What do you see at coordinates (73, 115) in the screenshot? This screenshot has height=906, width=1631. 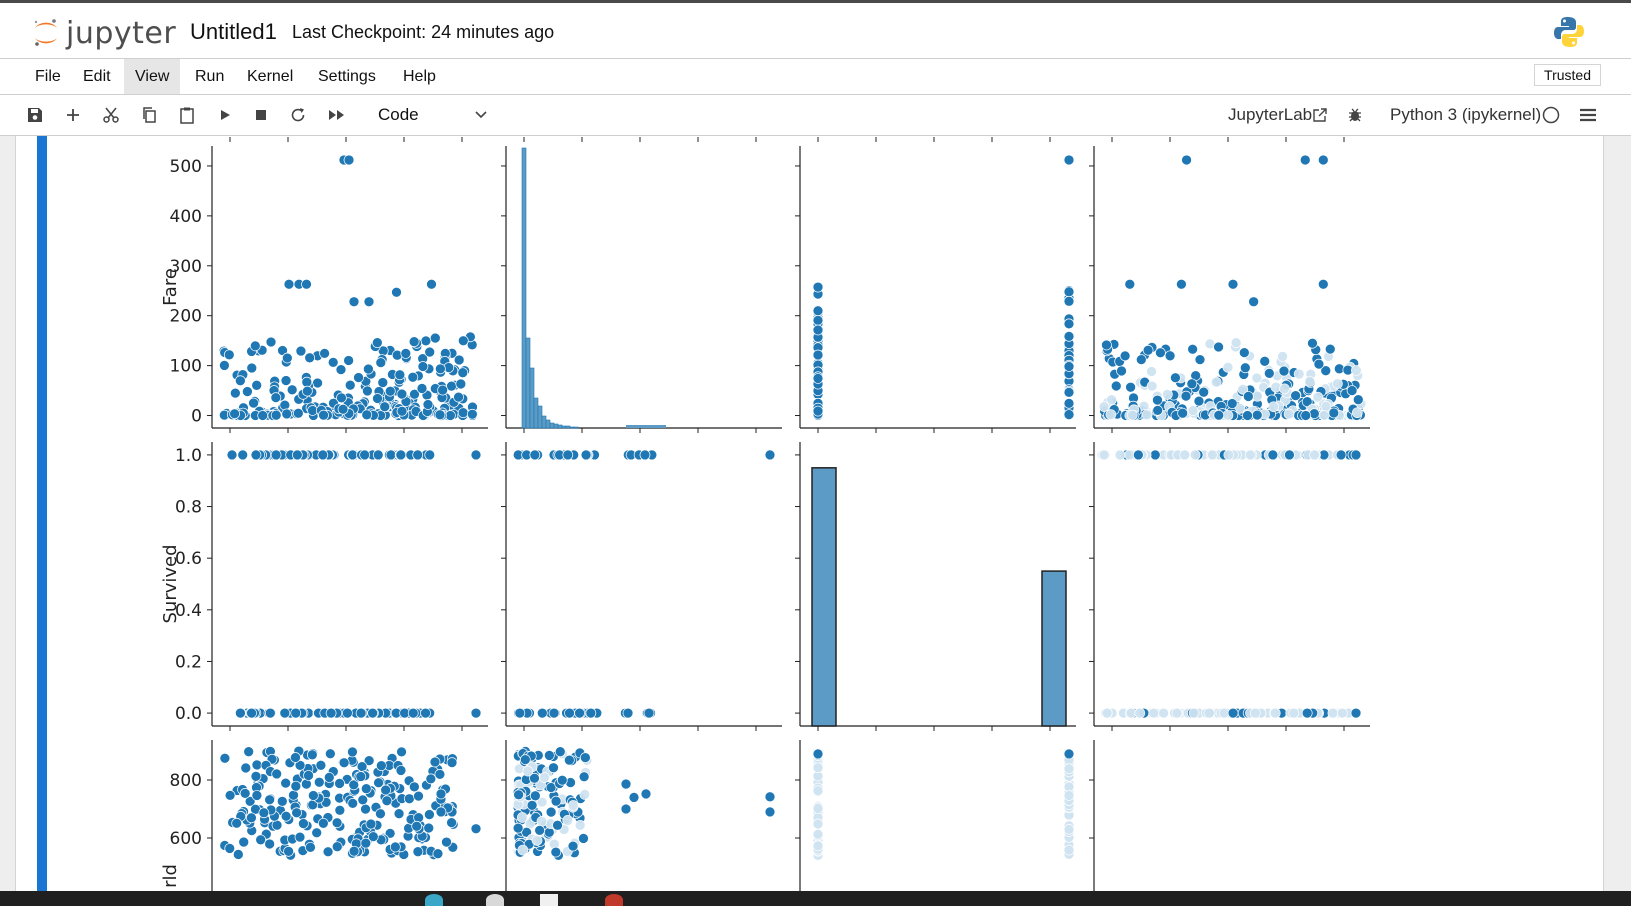 I see `add-cell-icon` at bounding box center [73, 115].